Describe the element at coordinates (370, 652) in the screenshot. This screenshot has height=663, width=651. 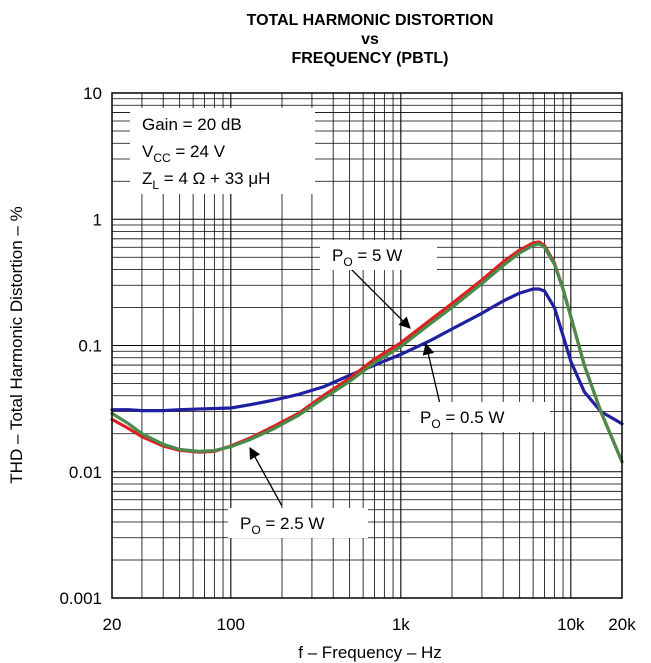
I see `x-axis-label: f – Frequency – Hz` at that location.